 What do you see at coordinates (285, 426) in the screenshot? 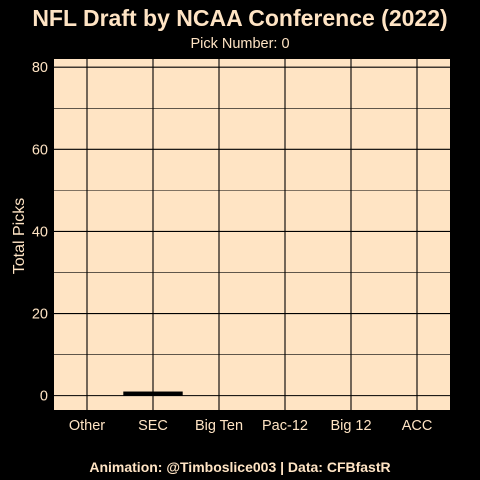
I see `x-tick-label: Pac-12` at bounding box center [285, 426].